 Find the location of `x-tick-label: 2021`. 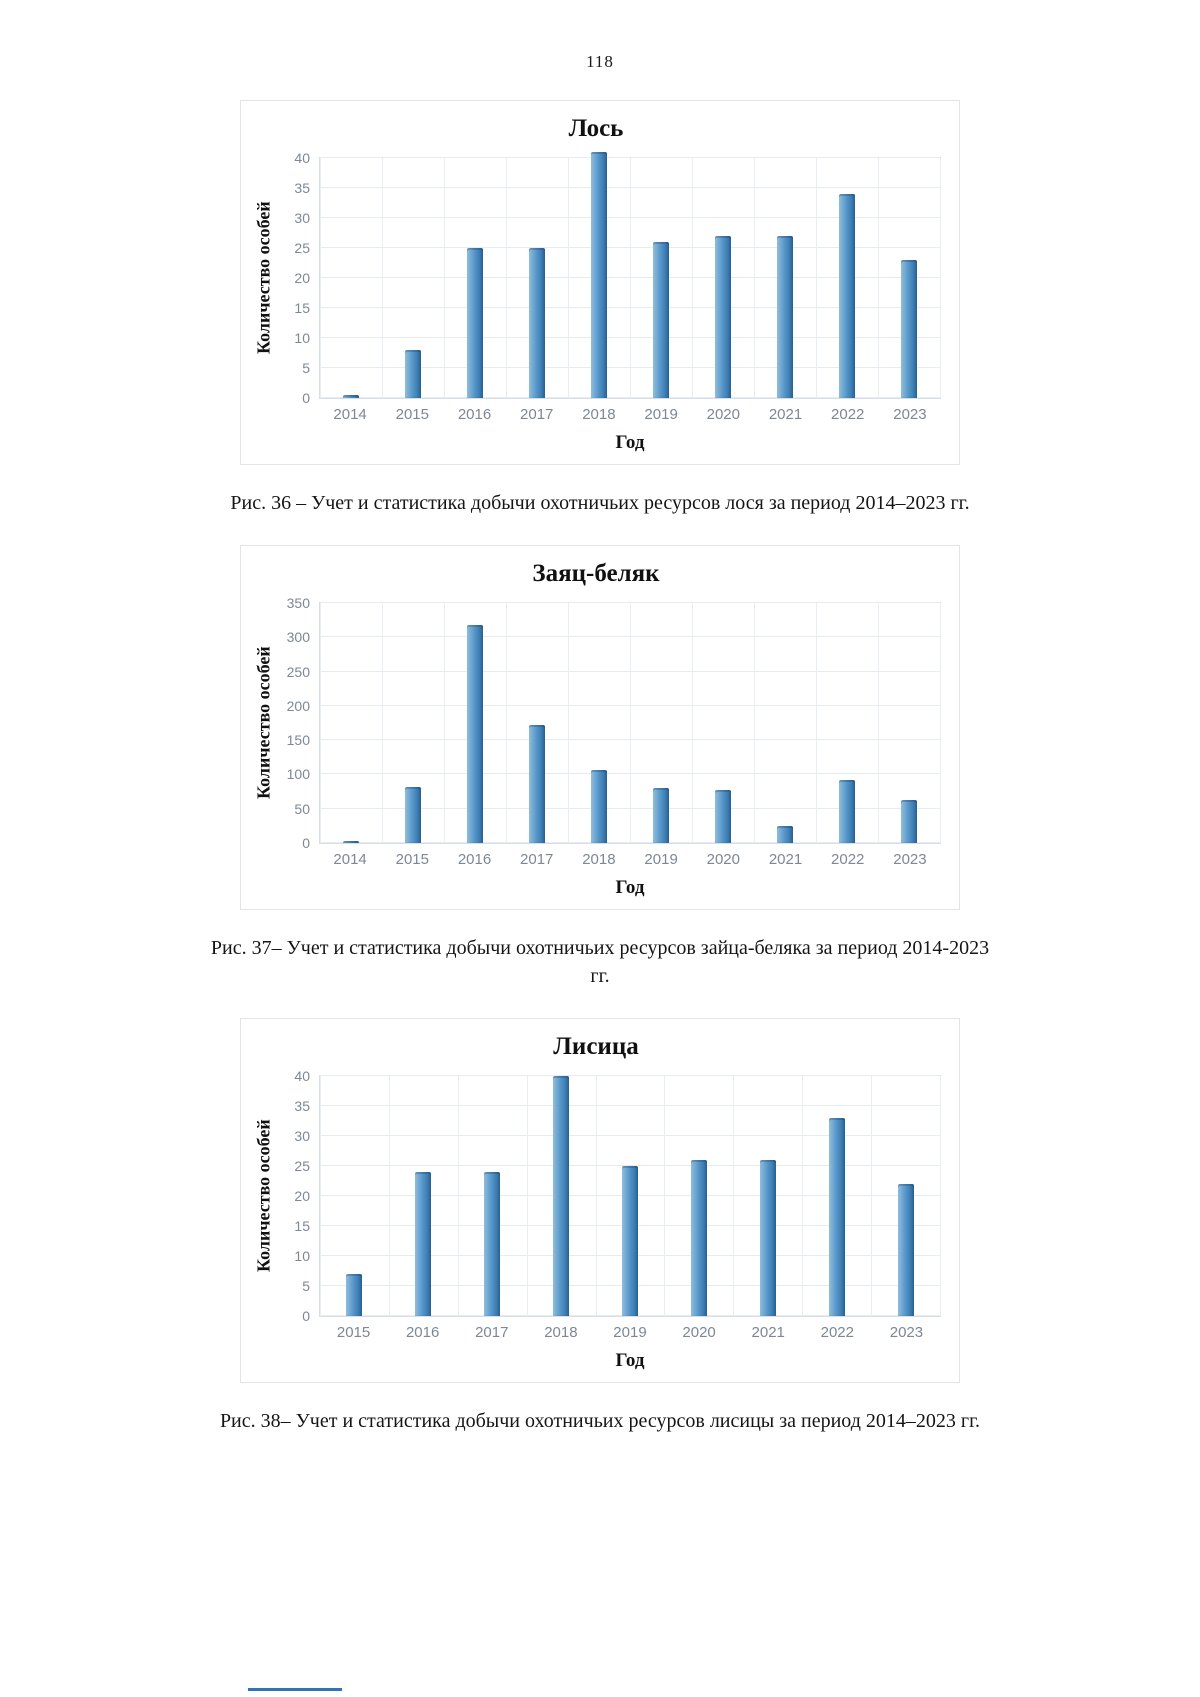

x-tick-label: 2021 is located at coordinates (785, 414).